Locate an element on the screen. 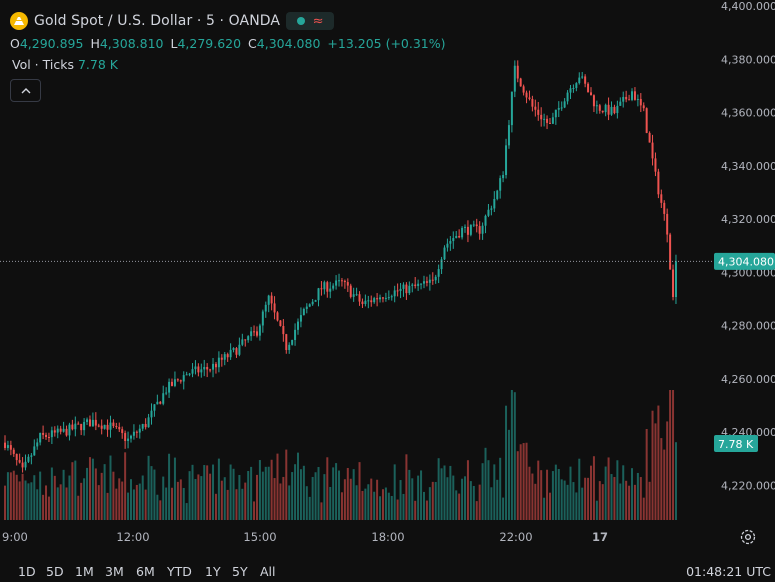 This screenshot has height=582, width=775. low-label: L is located at coordinates (174, 43).